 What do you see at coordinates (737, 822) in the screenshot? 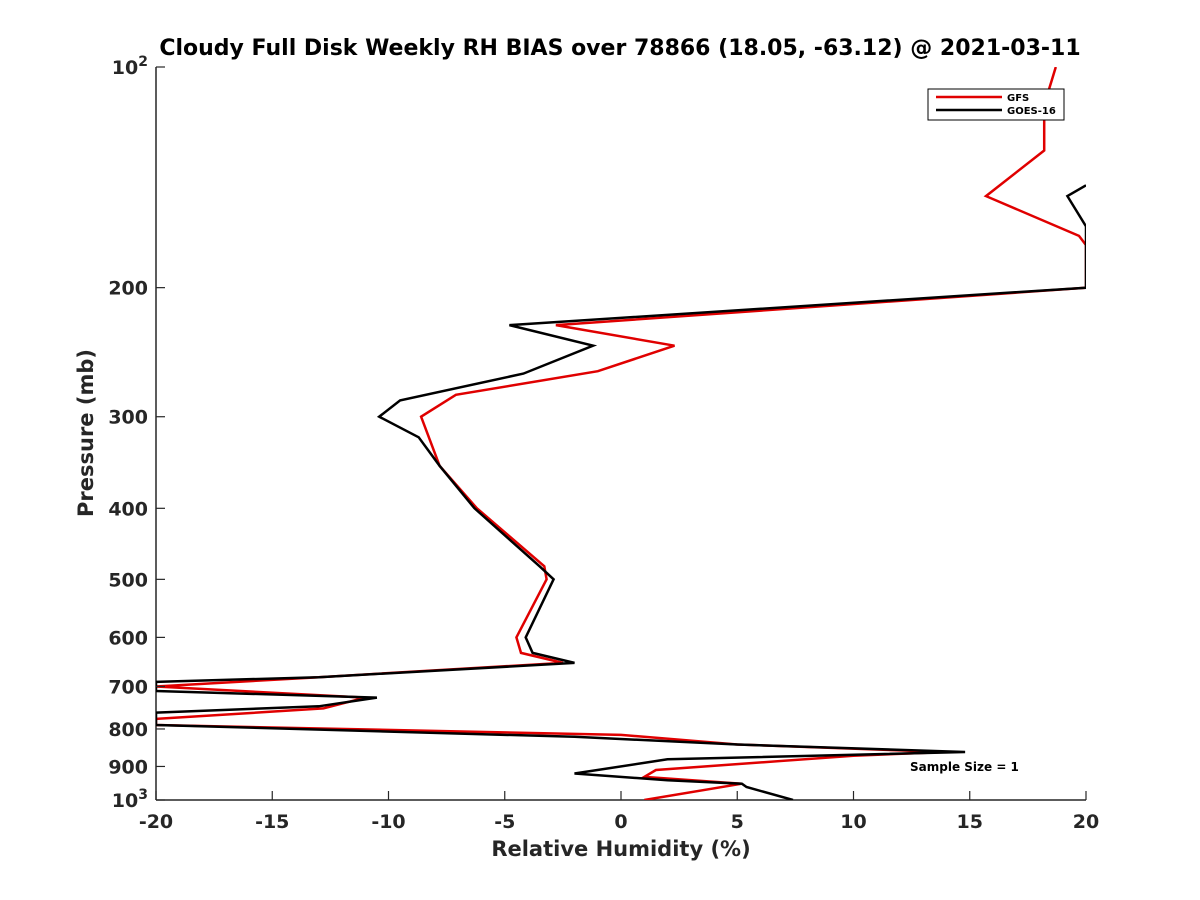
I see `x-tick-label: 5` at bounding box center [737, 822].